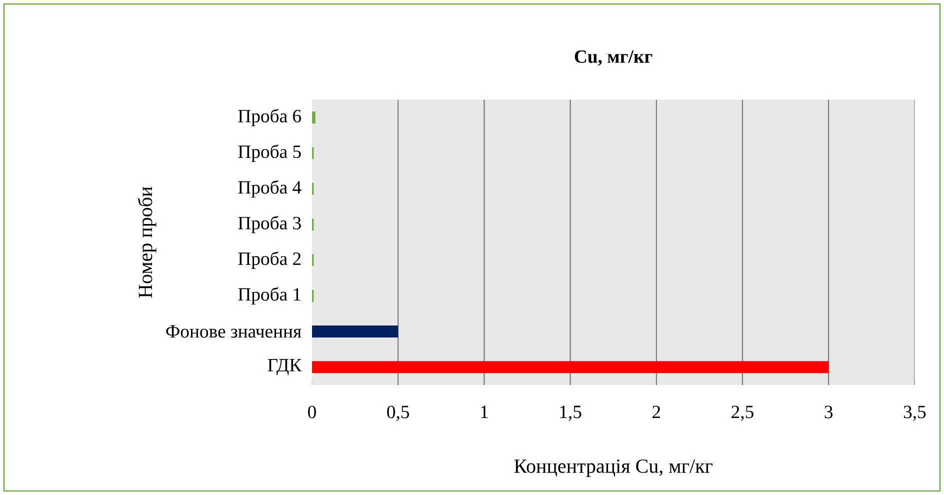  Describe the element at coordinates (147, 242) in the screenshot. I see `y-axis-title: Номер проби` at that location.